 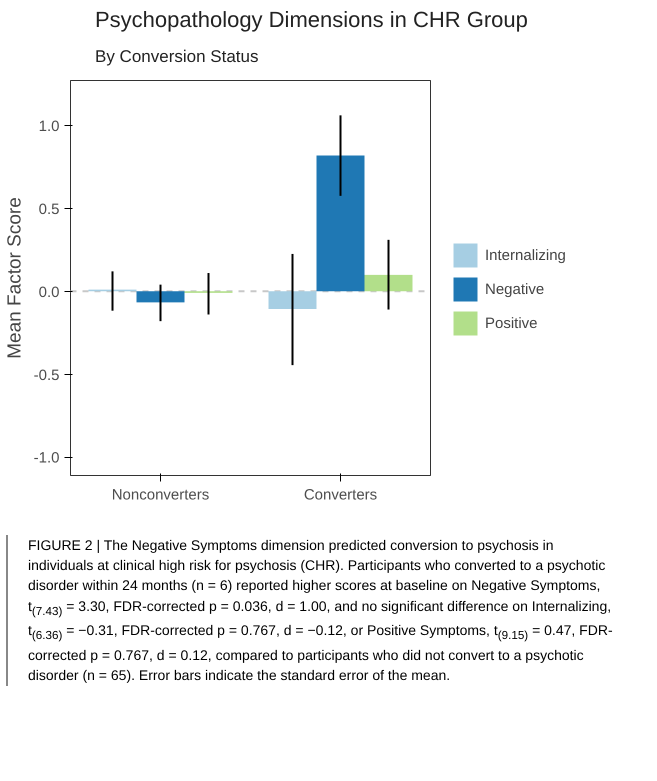 What do you see at coordinates (47, 375) in the screenshot?
I see `y-tick-label: -0.5` at bounding box center [47, 375].